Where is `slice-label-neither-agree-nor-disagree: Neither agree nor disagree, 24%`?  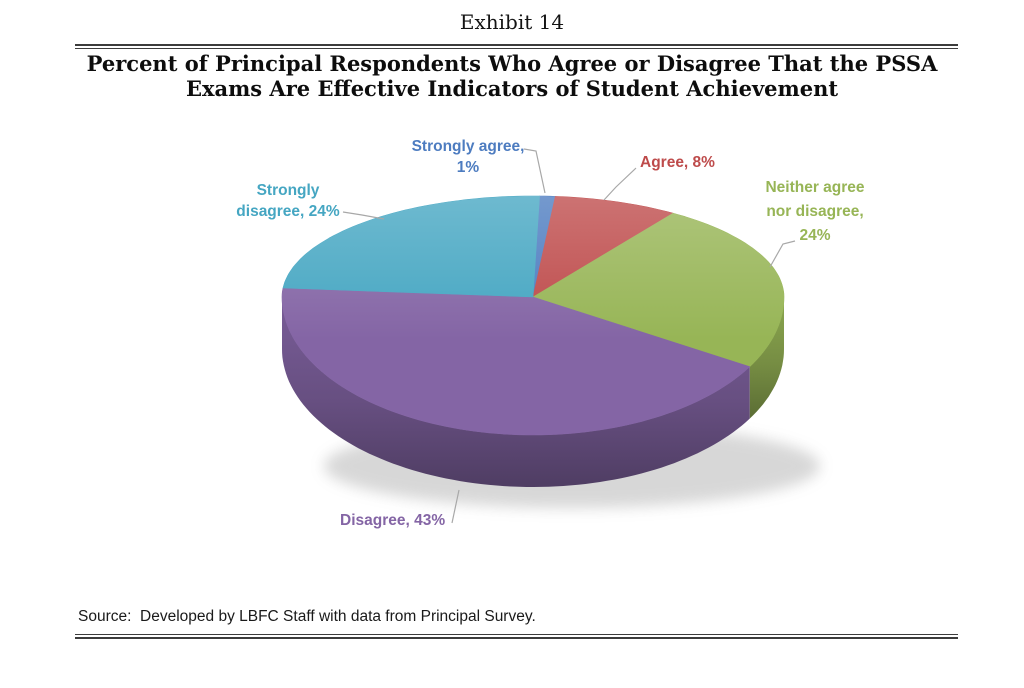
slice-label-neither-agree-nor-disagree: Neither agree nor disagree, 24% is located at coordinates (815, 211).